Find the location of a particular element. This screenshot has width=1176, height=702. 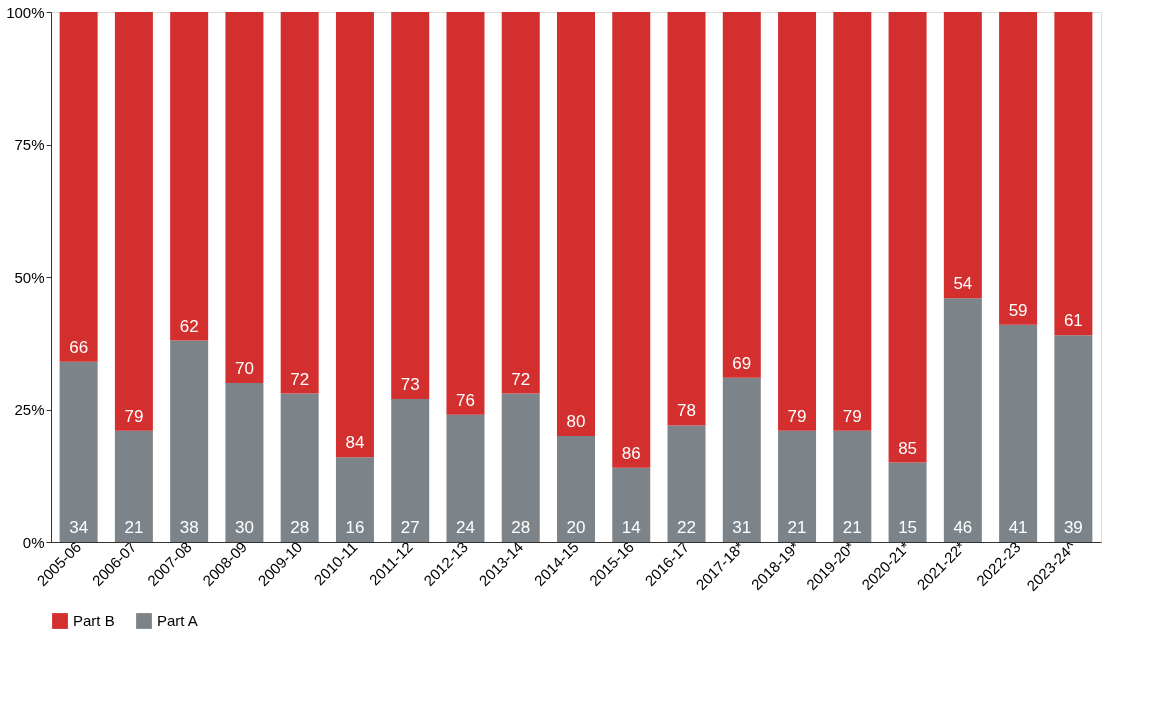

data-label: 15 is located at coordinates (908, 527).